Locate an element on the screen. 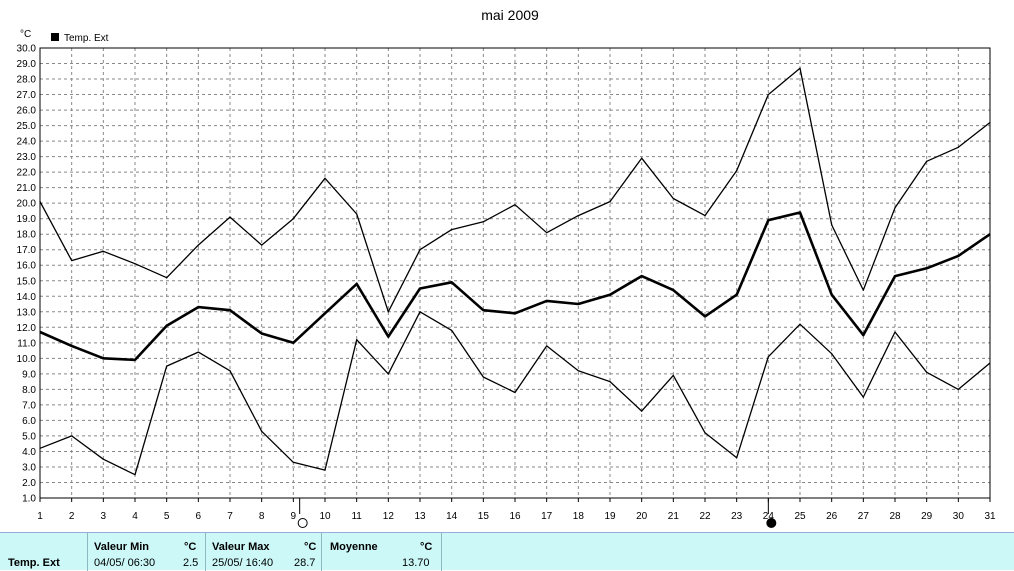 This screenshot has width=1014, height=571. new-moon-icon is located at coordinates (771, 523).